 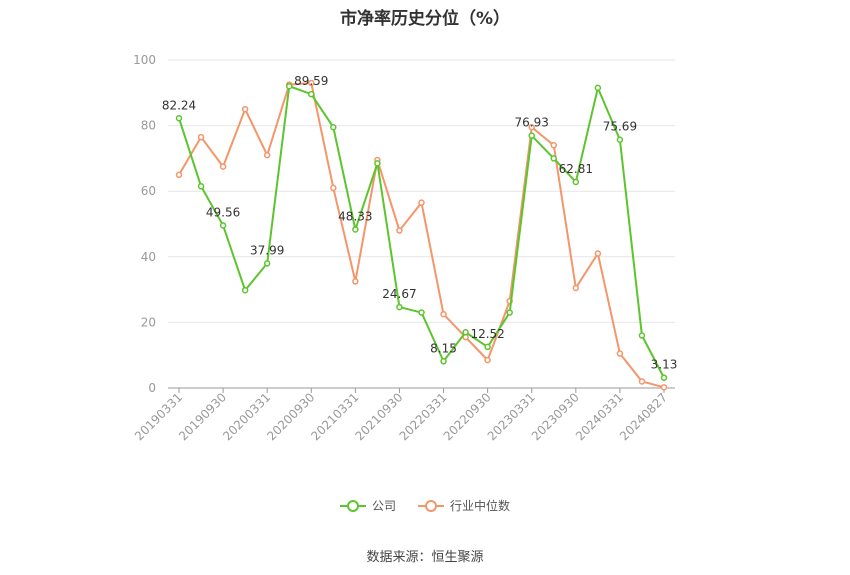 What do you see at coordinates (620, 127) in the screenshot?
I see `data-label: 75.69` at bounding box center [620, 127].